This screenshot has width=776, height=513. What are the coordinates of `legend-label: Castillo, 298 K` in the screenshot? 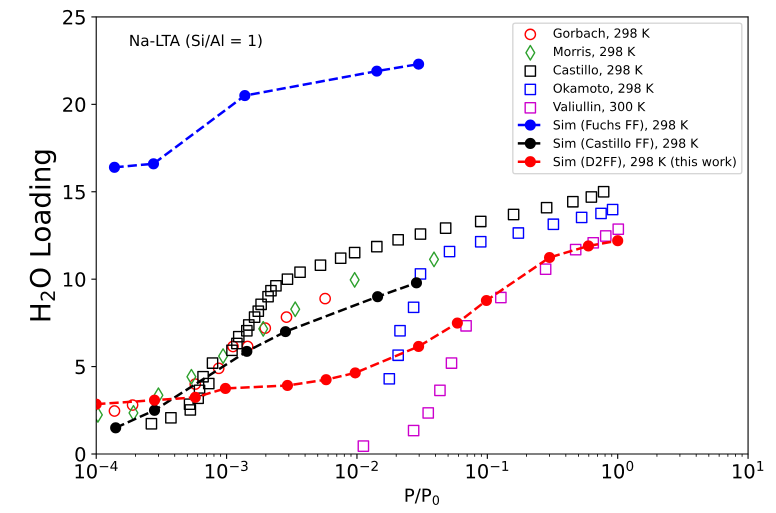 It's located at (598, 70).